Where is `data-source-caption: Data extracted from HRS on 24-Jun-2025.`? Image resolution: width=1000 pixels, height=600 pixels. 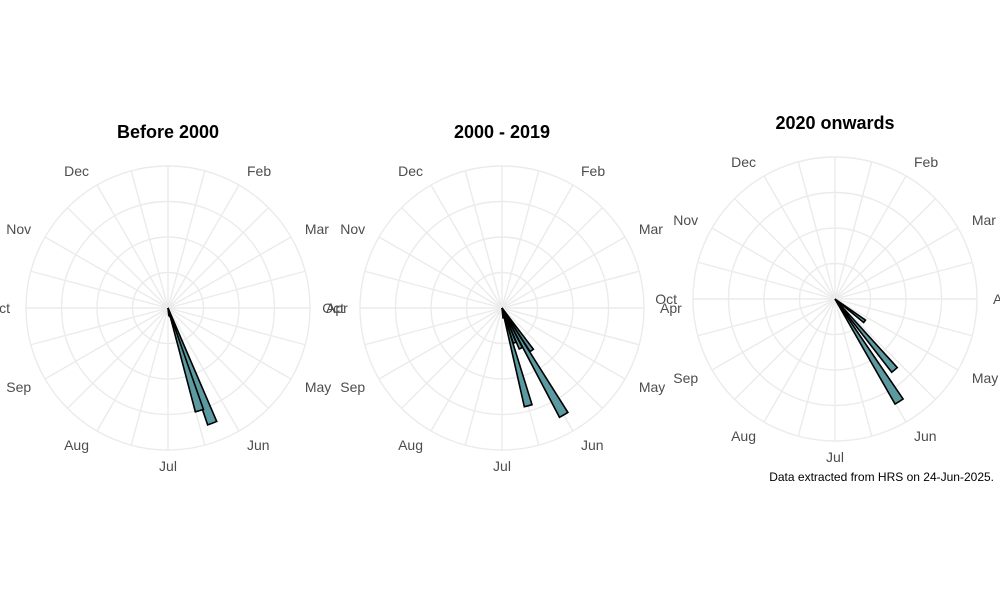 data-source-caption: Data extracted from HRS on 24-Jun-2025. is located at coordinates (881, 477).